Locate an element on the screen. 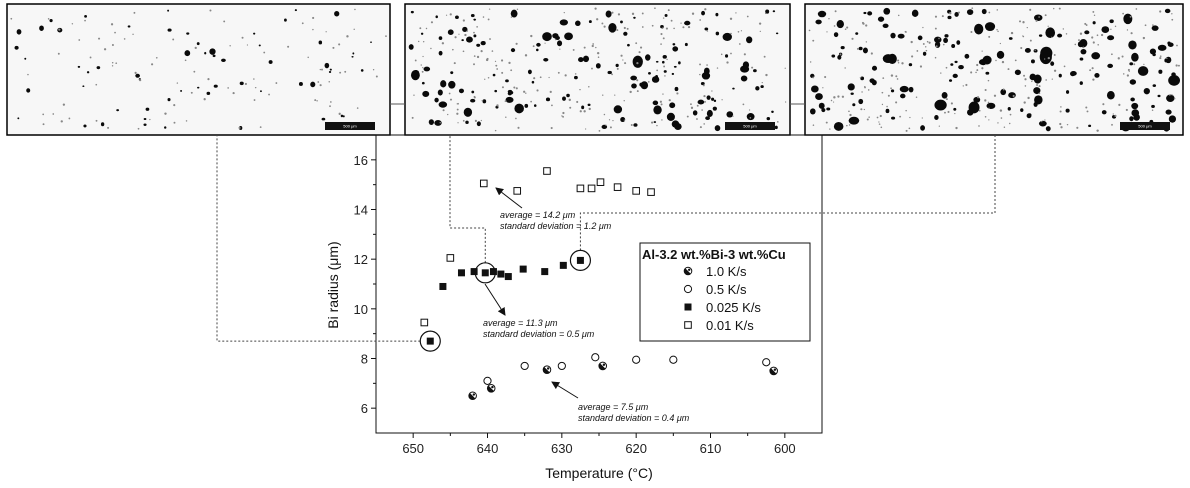 Image resolution: width=1190 pixels, height=488 pixels. annotation-stddev-1: standard deviation = 1.2 μm is located at coordinates (556, 226).